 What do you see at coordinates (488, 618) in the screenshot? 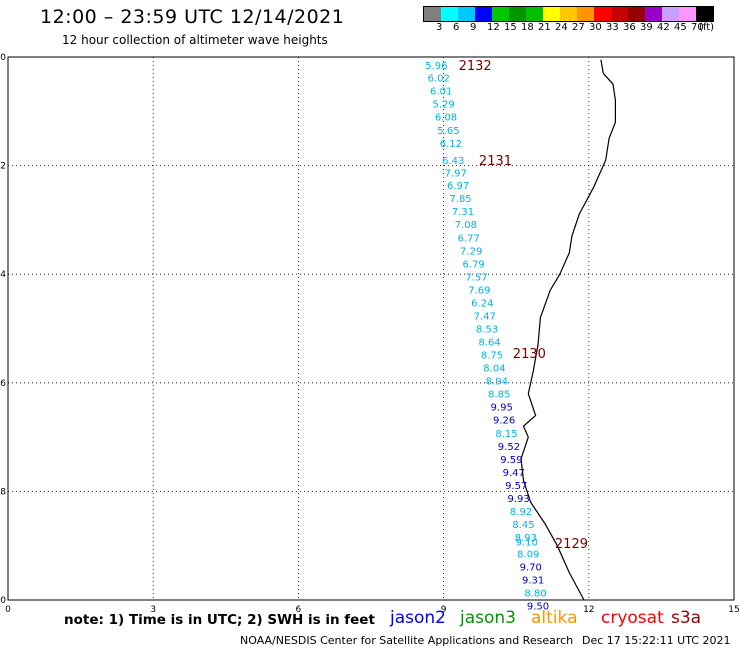
I see `mission-jason3: jason3` at bounding box center [488, 618].